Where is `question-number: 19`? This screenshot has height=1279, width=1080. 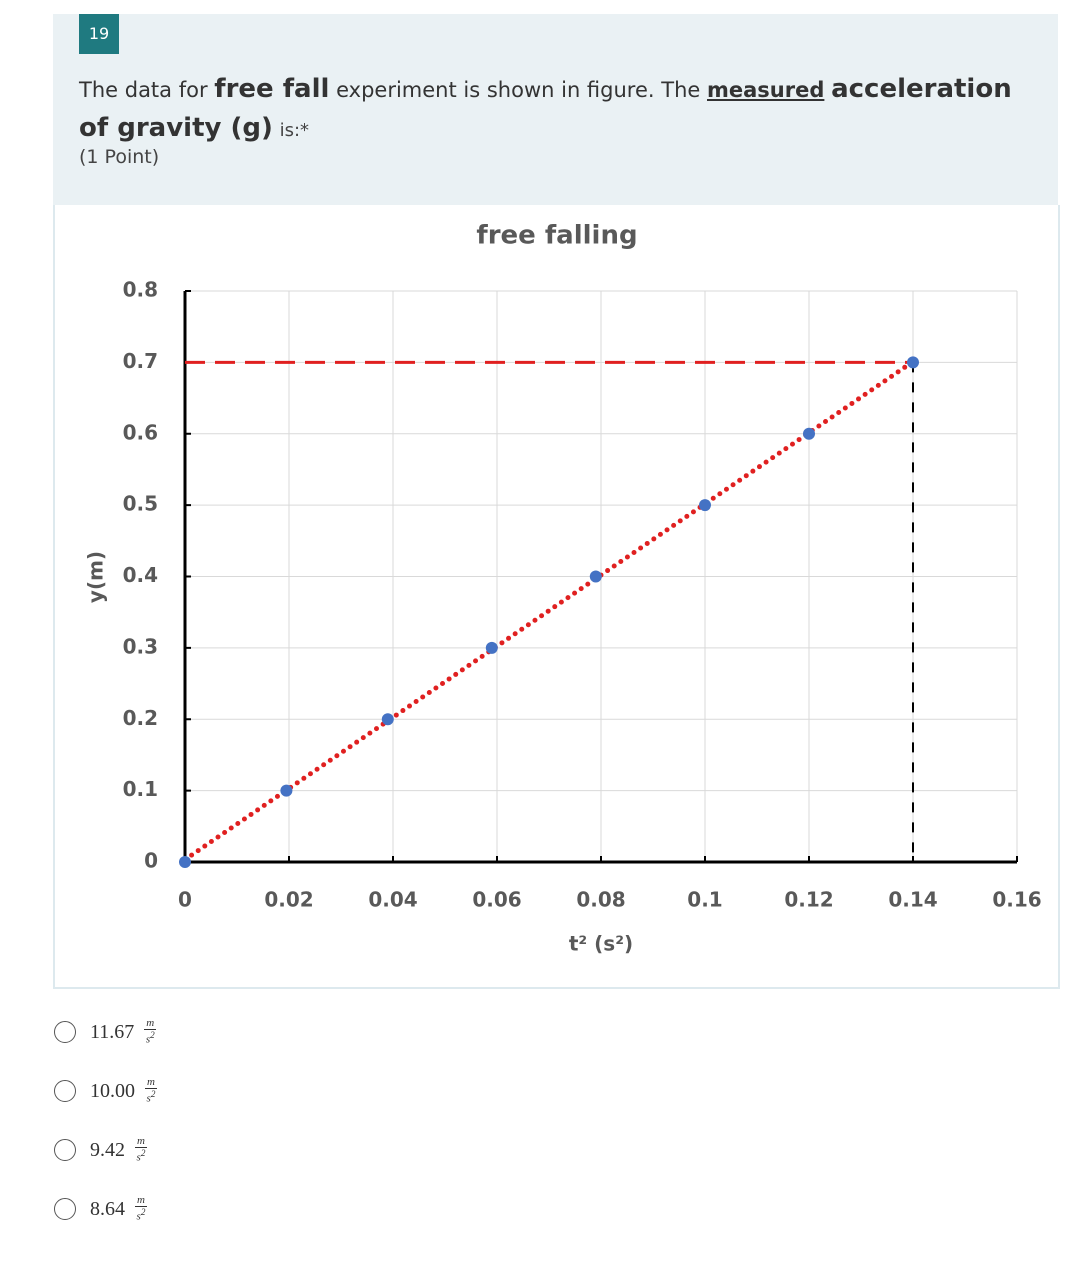
question-number: 19 is located at coordinates (99, 34).